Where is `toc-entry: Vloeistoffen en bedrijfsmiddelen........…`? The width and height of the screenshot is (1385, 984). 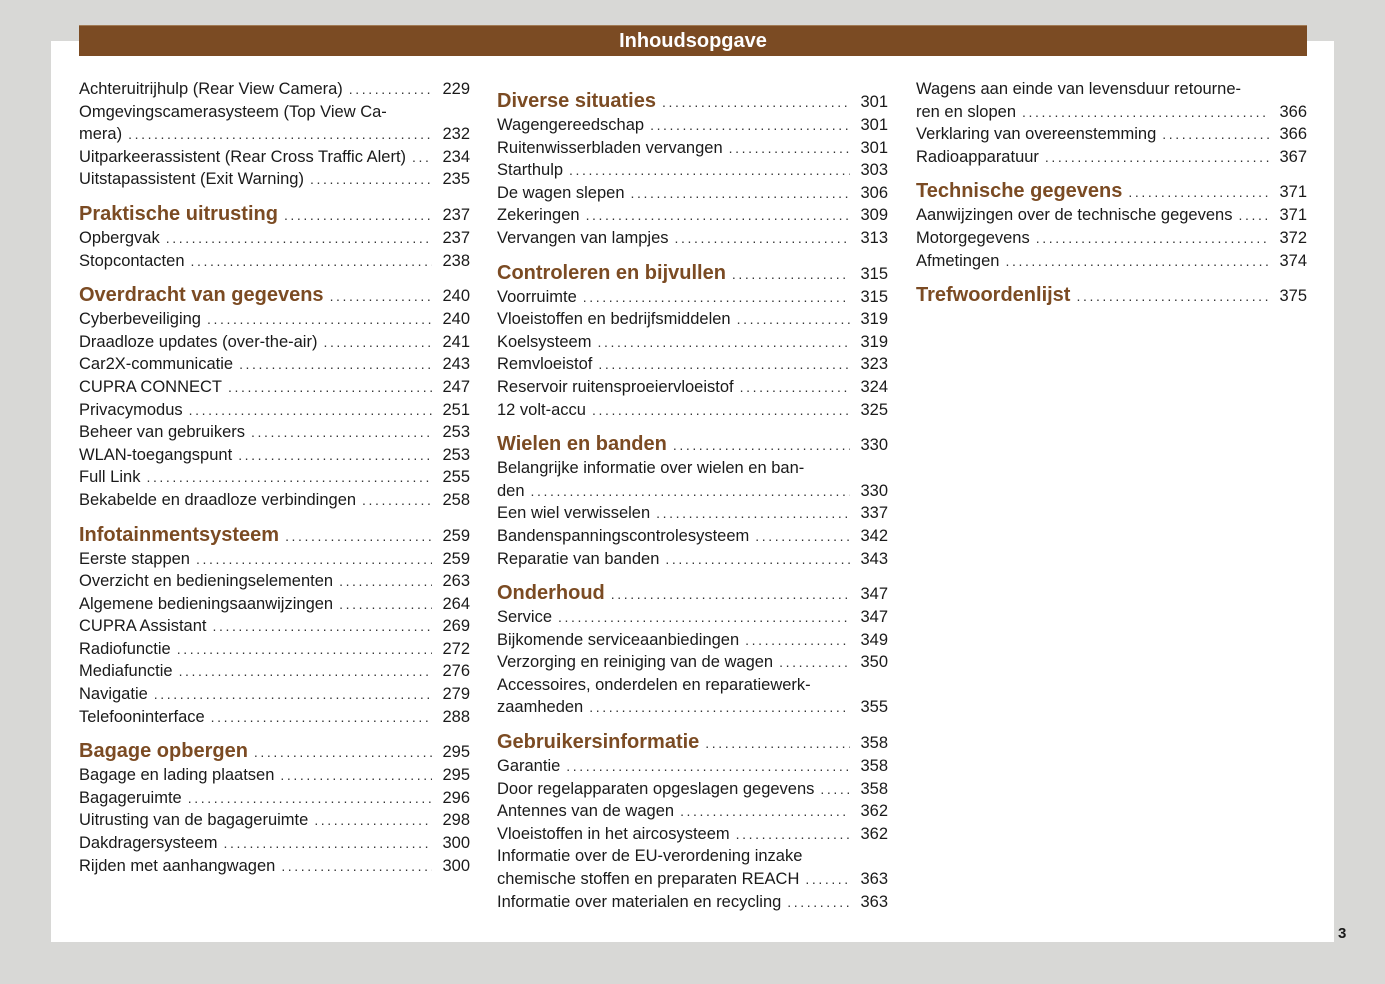
toc-entry: Vloeistoffen en bedrijfsmiddelen........… is located at coordinates (692, 319).